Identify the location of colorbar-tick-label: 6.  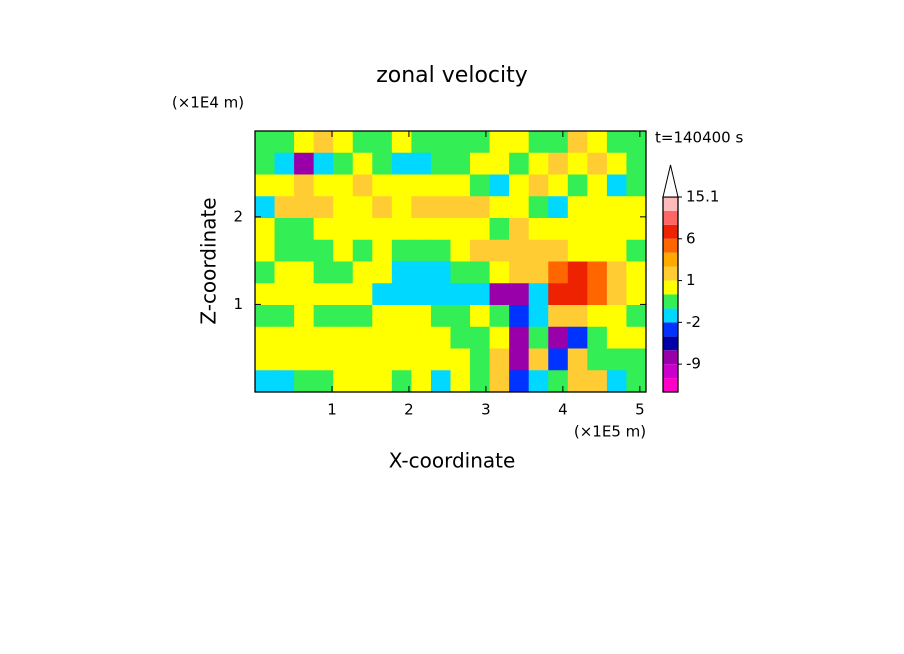
(691, 238).